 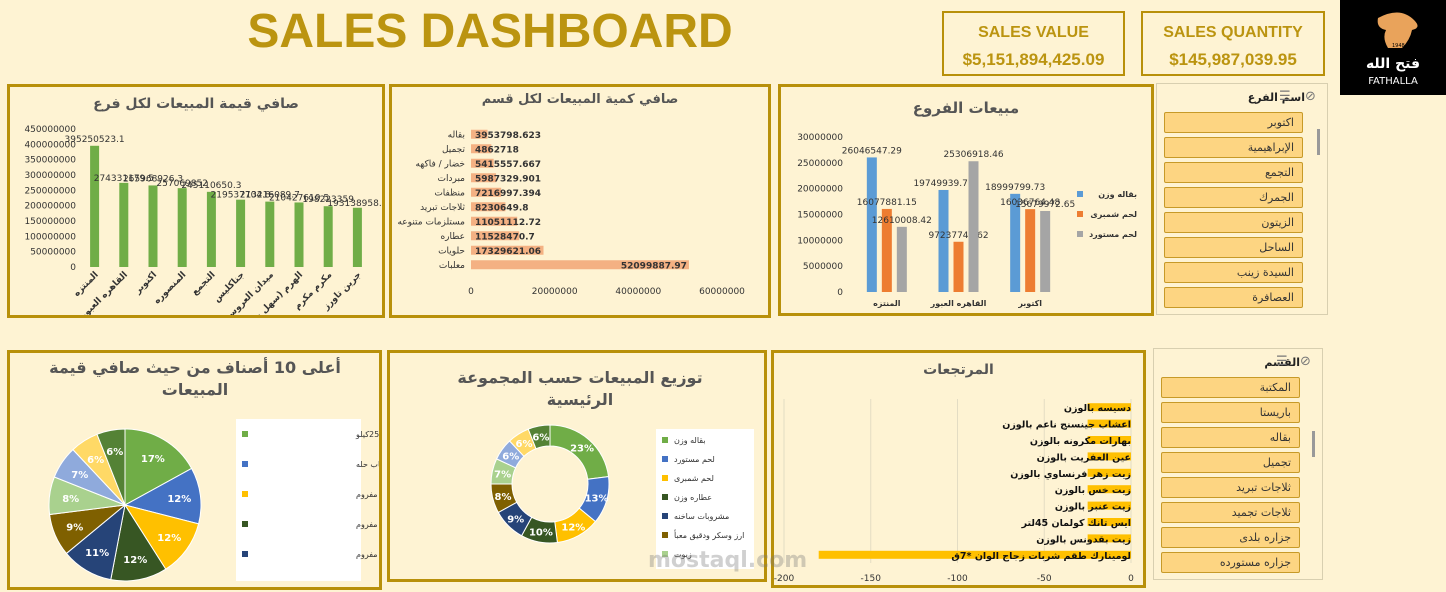 I want to click on slicer-item-ibrahimia: الإبراهيمية, so click(x=1233, y=147).